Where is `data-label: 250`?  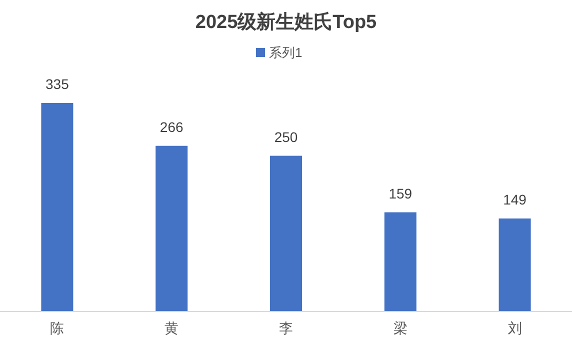 data-label: 250 is located at coordinates (286, 136).